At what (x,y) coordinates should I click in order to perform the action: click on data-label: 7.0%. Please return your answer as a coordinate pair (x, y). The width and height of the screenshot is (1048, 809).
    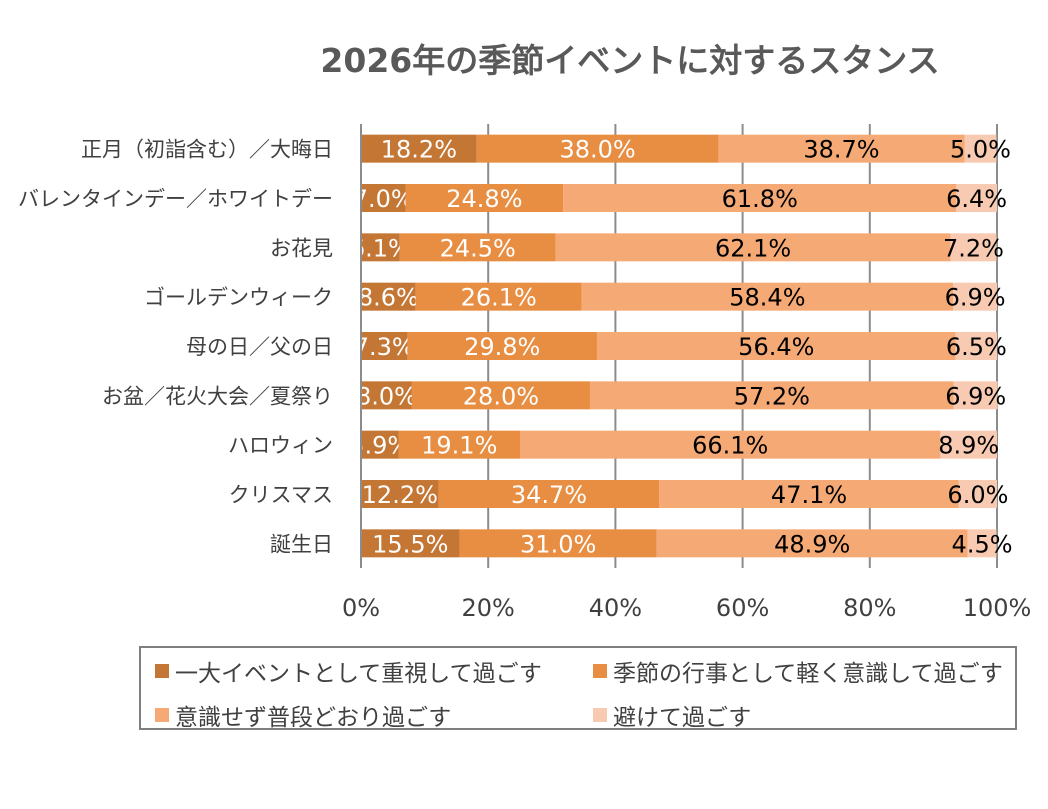
    Looking at the image, I should click on (383, 199).